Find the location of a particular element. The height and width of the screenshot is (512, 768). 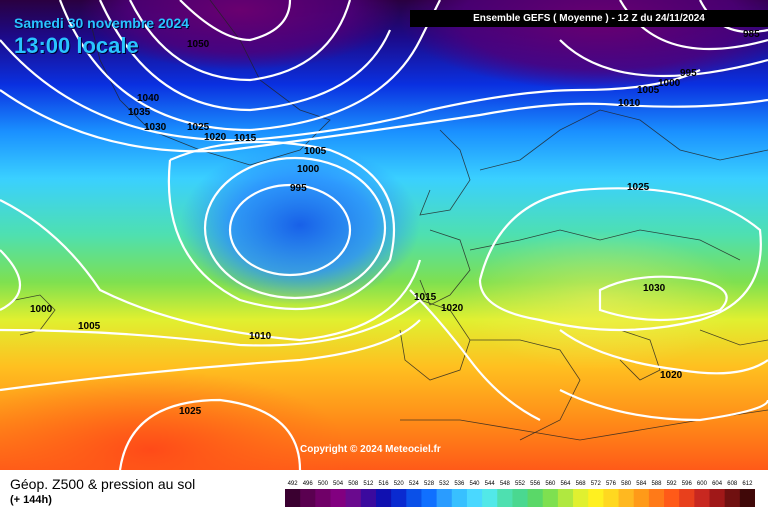

scale-label: 588 is located at coordinates (656, 484).